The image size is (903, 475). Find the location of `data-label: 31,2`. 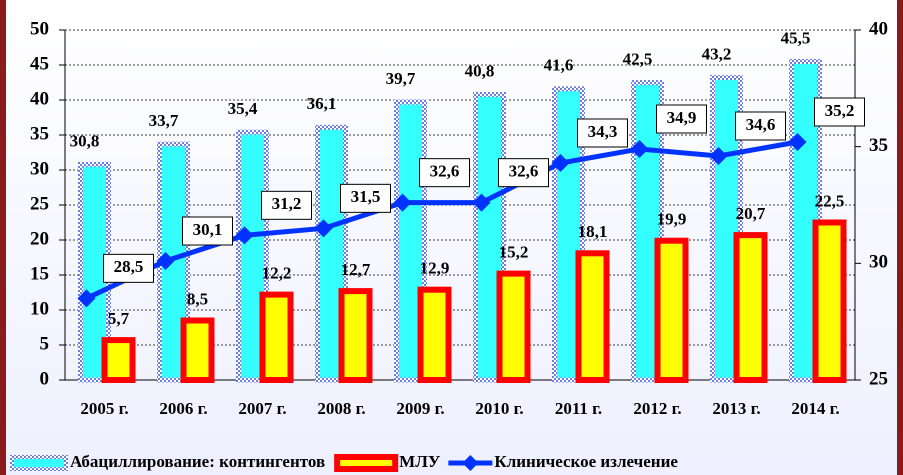

data-label: 31,2 is located at coordinates (287, 203).